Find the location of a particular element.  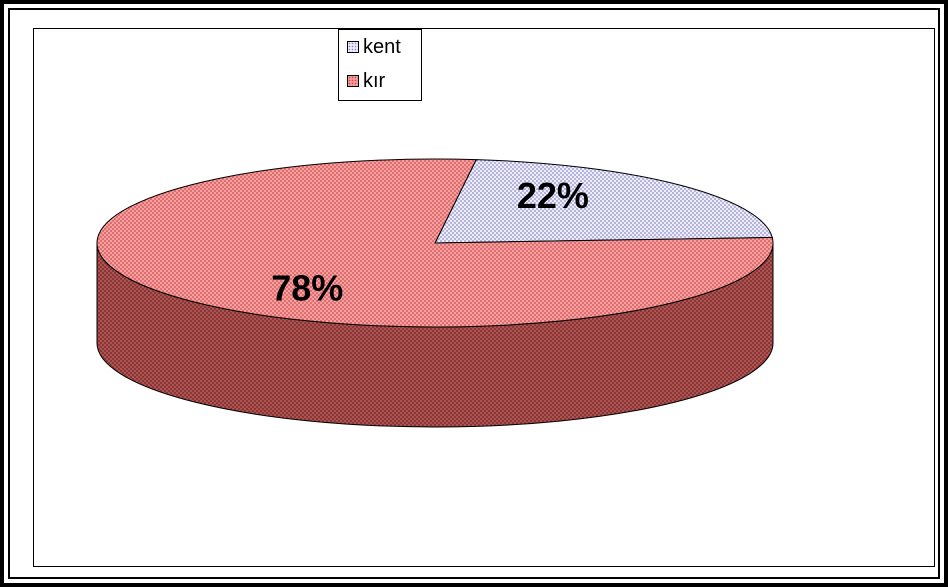

legend-label-kent: kent is located at coordinates (382, 46).